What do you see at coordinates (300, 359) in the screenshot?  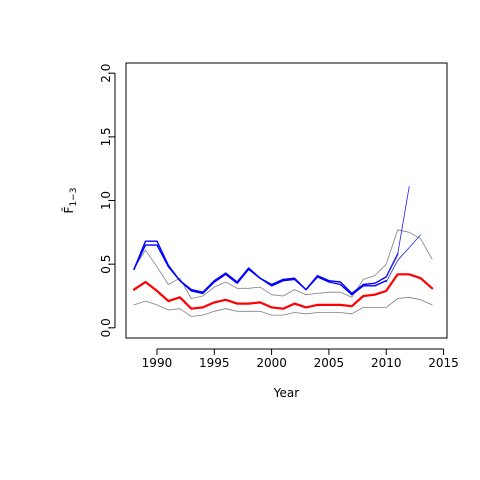 I see `x-axis: 1990 1995 2000 2005 2010 2015` at bounding box center [300, 359].